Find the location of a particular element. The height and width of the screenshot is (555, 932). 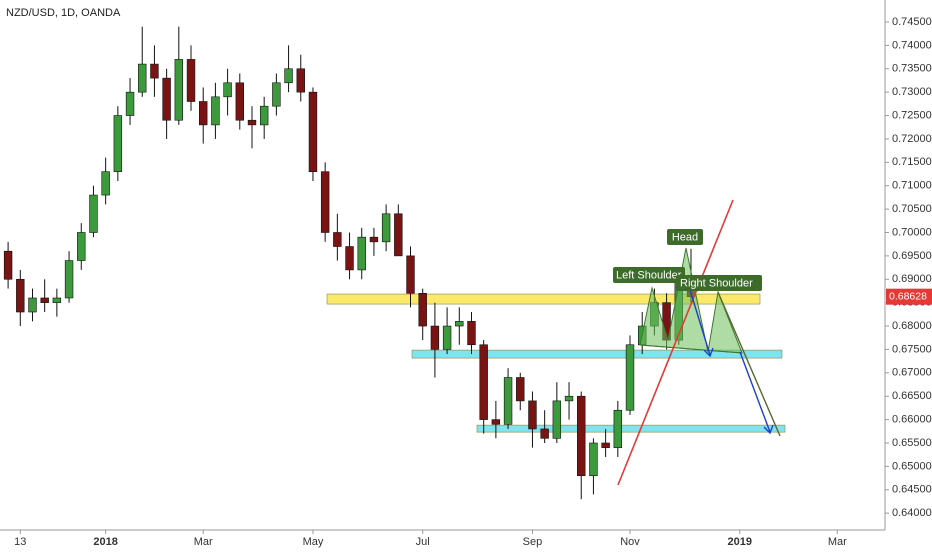

y-tick-label: 0.73500 is located at coordinates (912, 69).